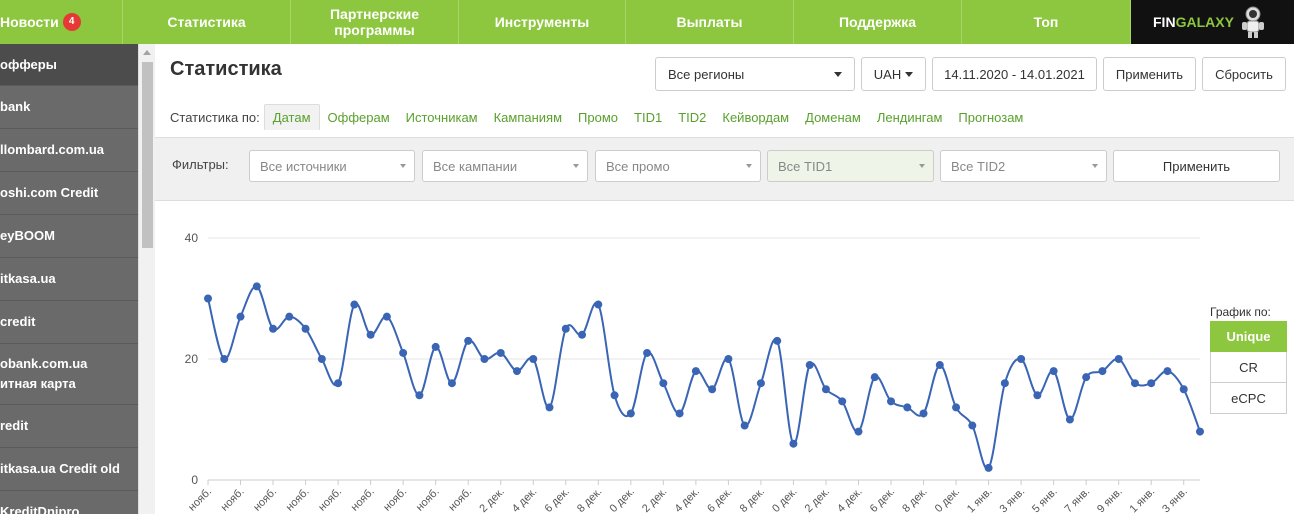 This screenshot has width=1294, height=519. What do you see at coordinates (69, 426) in the screenshot?
I see `sidebar-item: redit` at bounding box center [69, 426].